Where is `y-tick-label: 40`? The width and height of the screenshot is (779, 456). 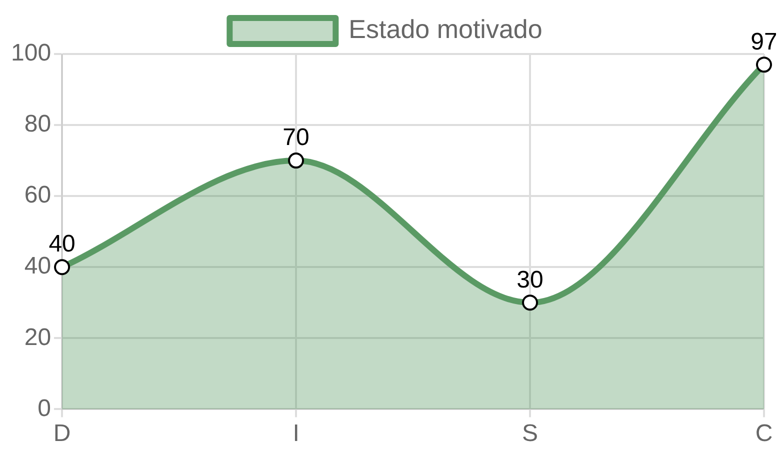
y-tick-label: 40 is located at coordinates (38, 266).